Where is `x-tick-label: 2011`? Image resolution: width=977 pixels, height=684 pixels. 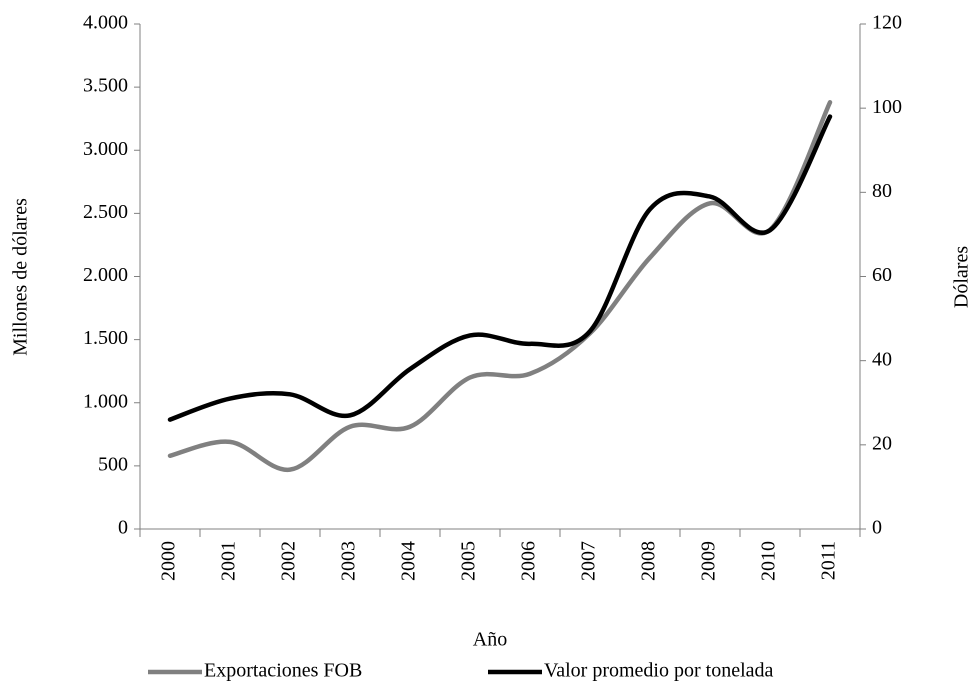 x-tick-label: 2011 is located at coordinates (829, 560).